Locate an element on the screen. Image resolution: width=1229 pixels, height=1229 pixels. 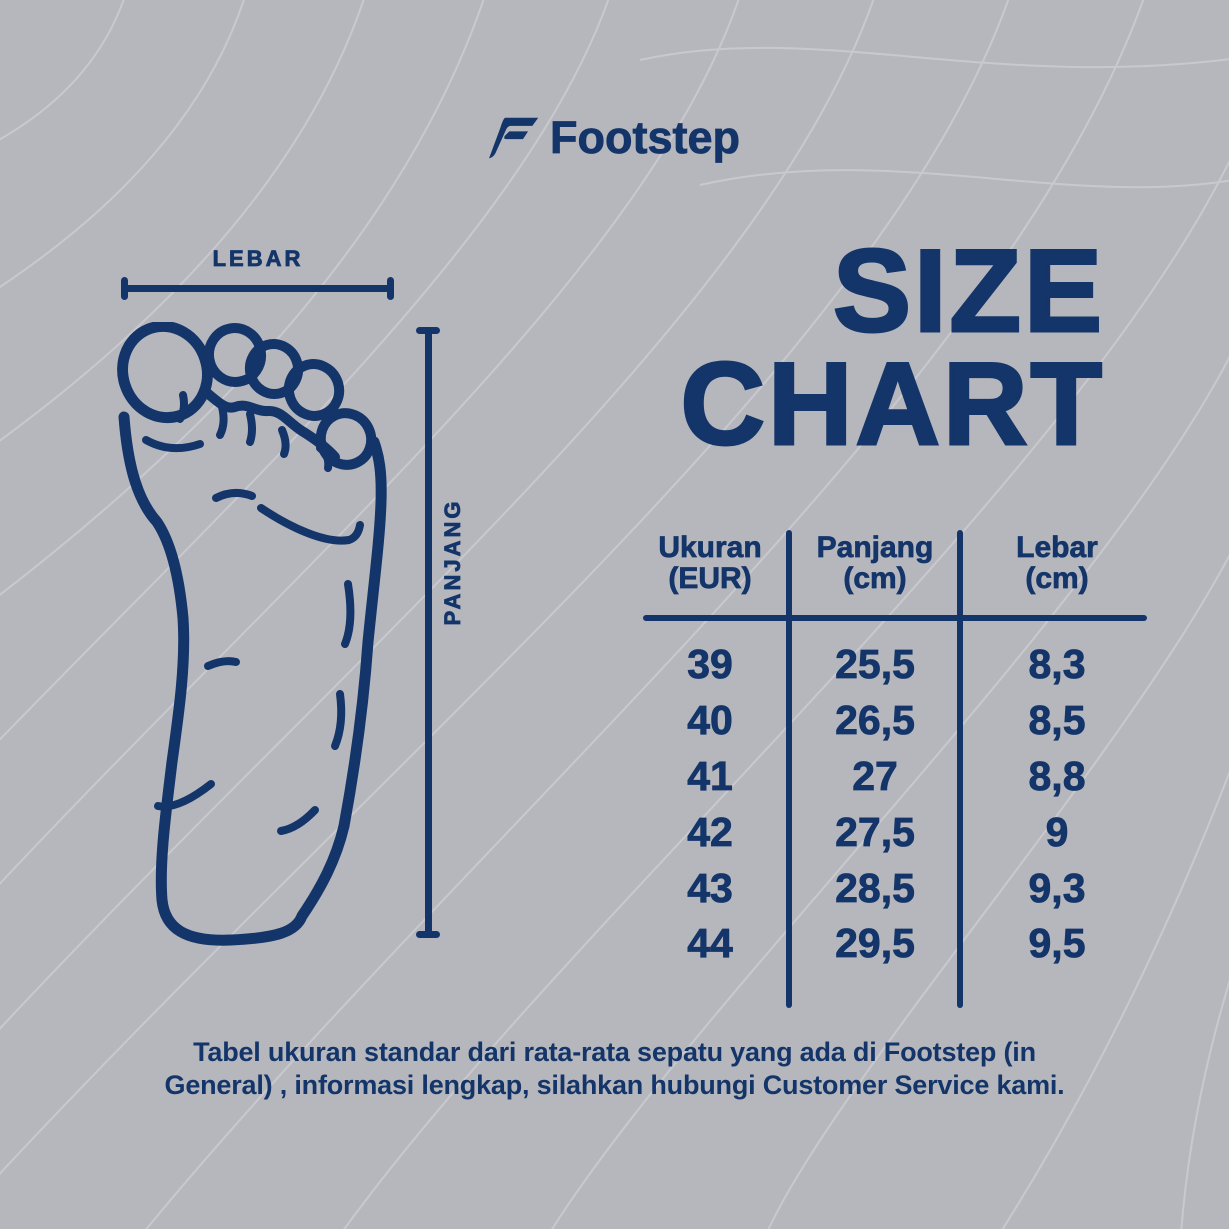
width-measure-line is located at coordinates (257, 288).